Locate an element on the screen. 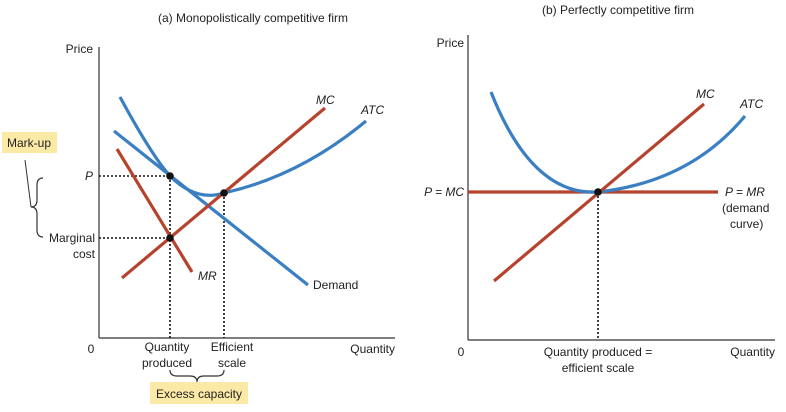  panel-a-markup-brace is located at coordinates (37, 207).